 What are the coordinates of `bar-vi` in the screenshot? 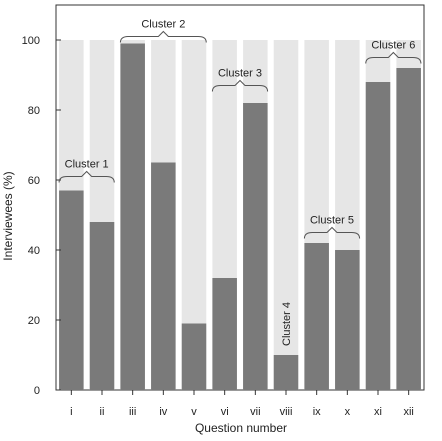 It's located at (224, 334).